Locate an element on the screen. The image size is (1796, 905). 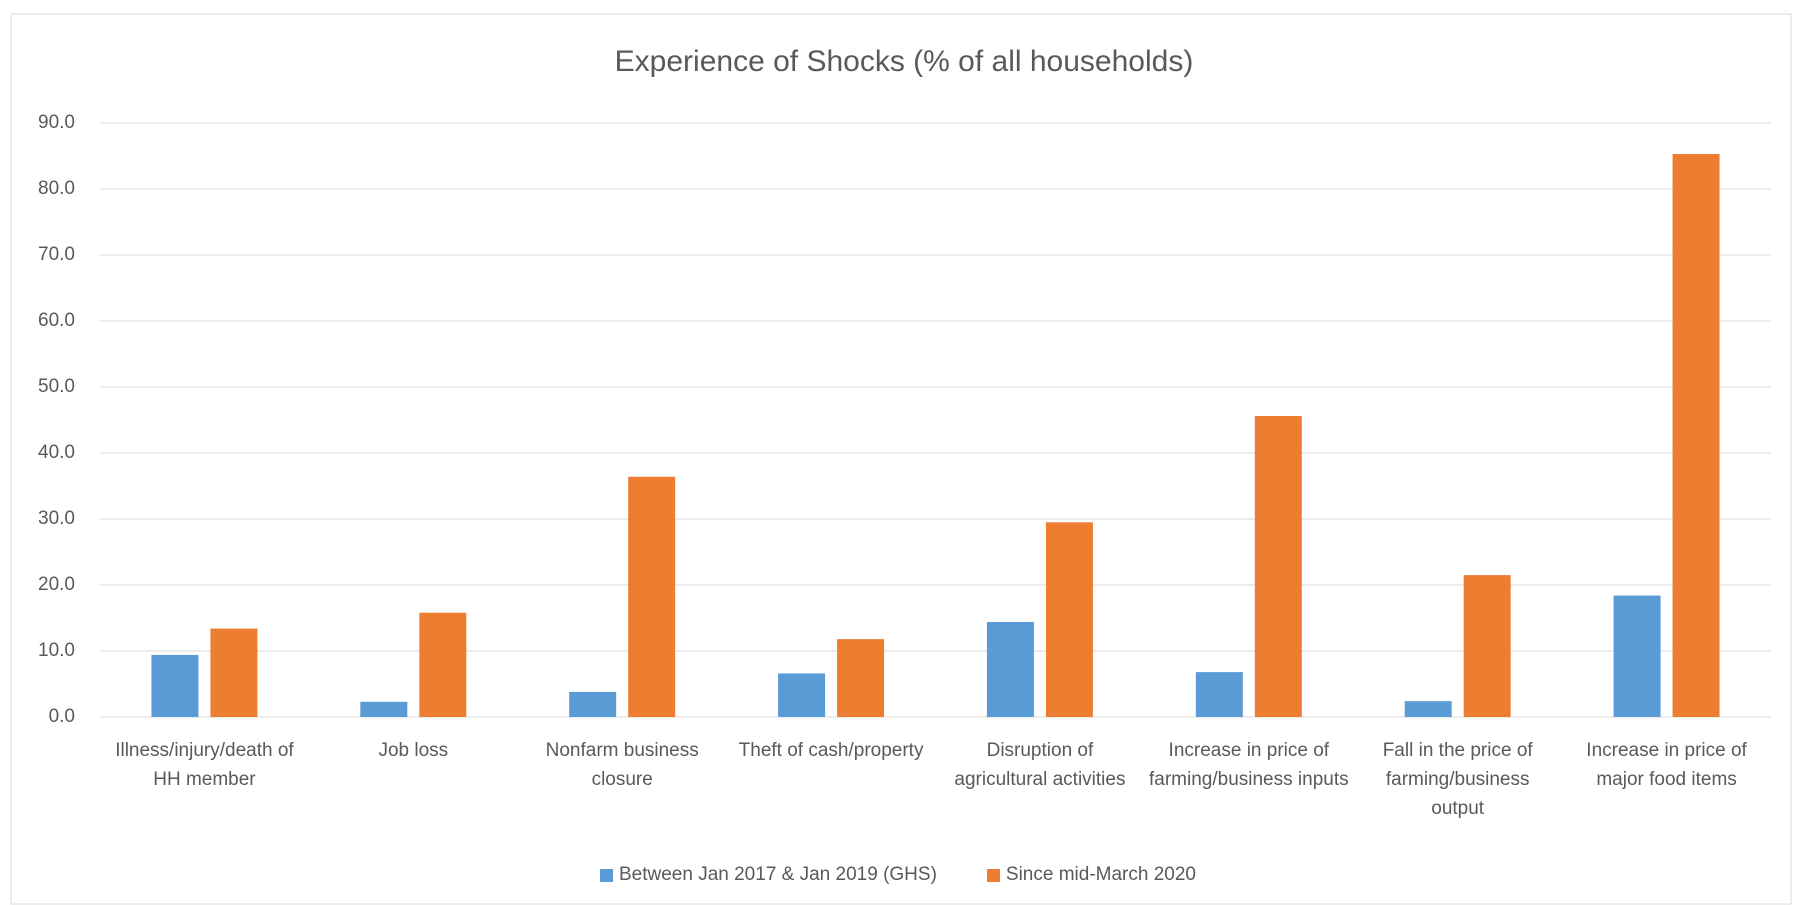
y-tick-label: 10.0 is located at coordinates (56, 650).